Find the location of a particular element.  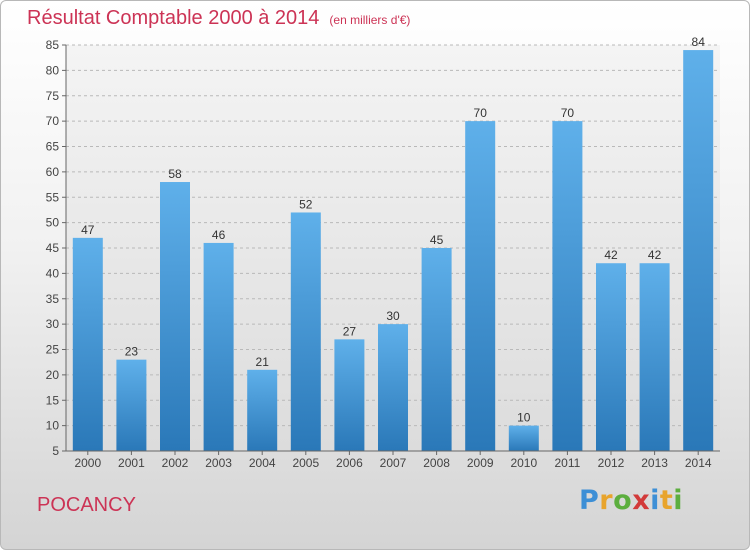

value-label: 10 is located at coordinates (524, 418).